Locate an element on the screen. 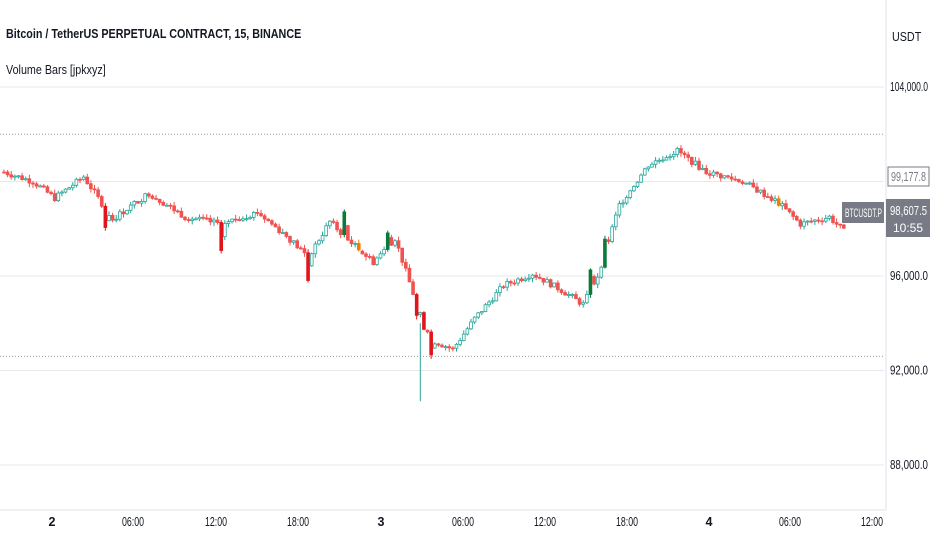 The width and height of the screenshot is (932, 555). indicator-legend: Volume Bars [jpkxyz] is located at coordinates (56, 70).